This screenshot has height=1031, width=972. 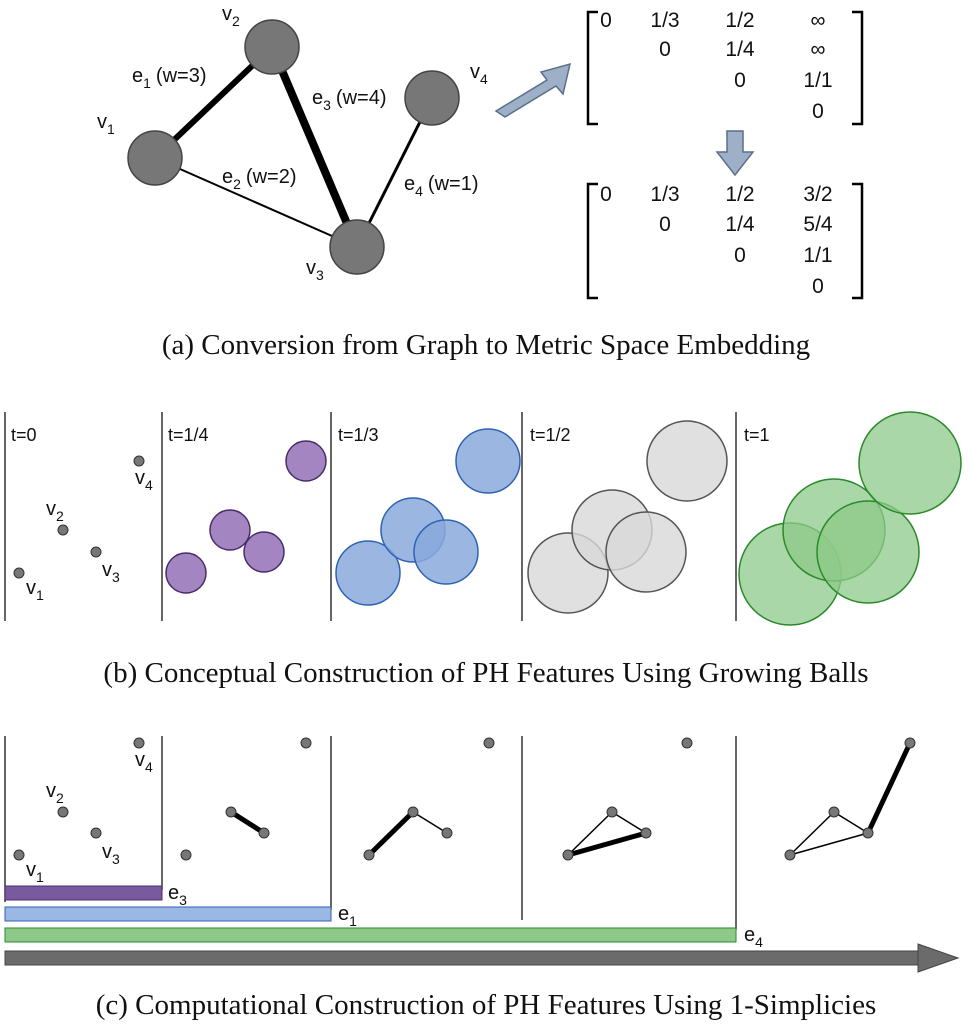 What do you see at coordinates (188, 435) in the screenshot?
I see `step-t14: t=1/4` at bounding box center [188, 435].